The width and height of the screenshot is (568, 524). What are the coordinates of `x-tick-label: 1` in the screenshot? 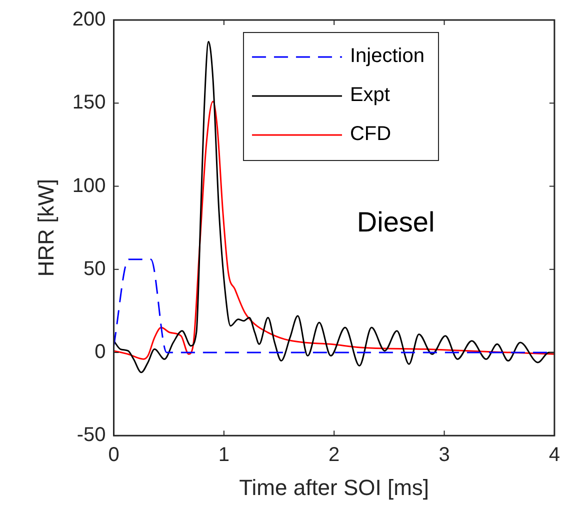 It's located at (224, 455).